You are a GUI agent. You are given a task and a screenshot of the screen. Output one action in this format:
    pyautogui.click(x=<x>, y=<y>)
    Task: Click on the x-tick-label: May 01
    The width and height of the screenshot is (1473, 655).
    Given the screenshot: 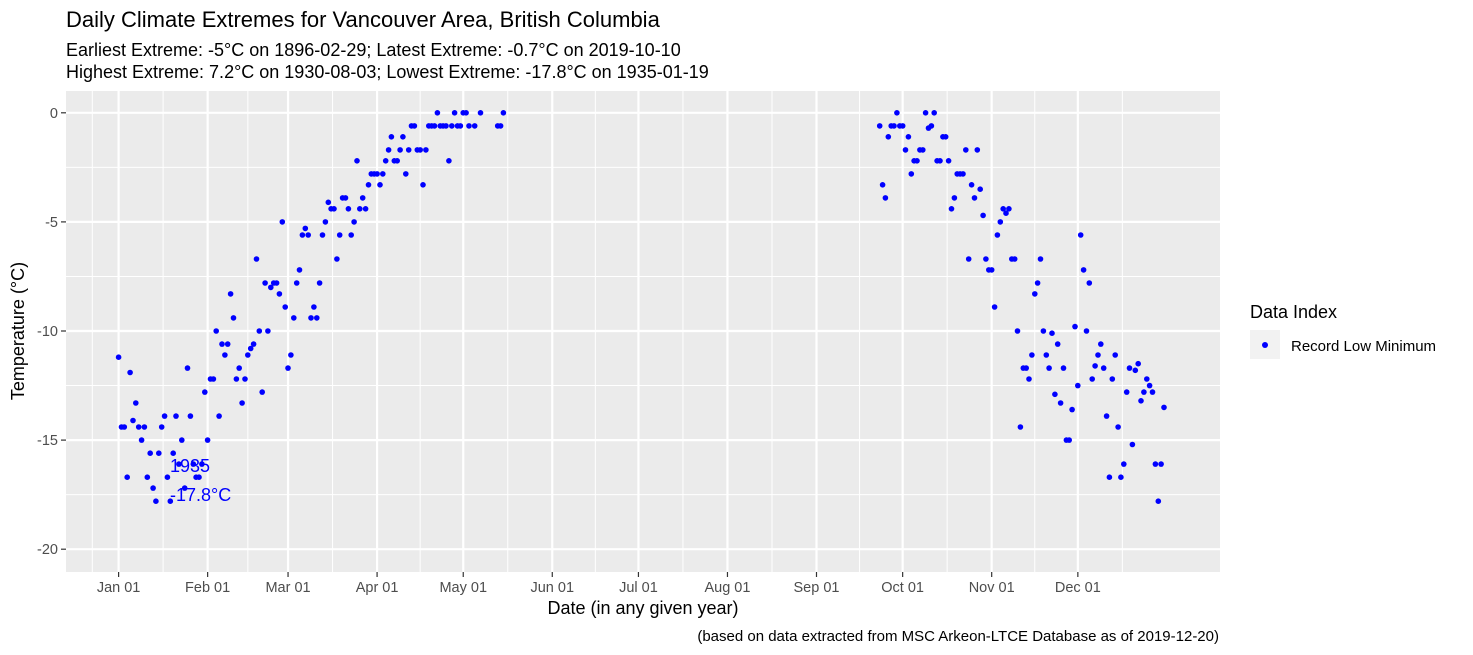 What is the action you would take?
    pyautogui.click(x=463, y=588)
    